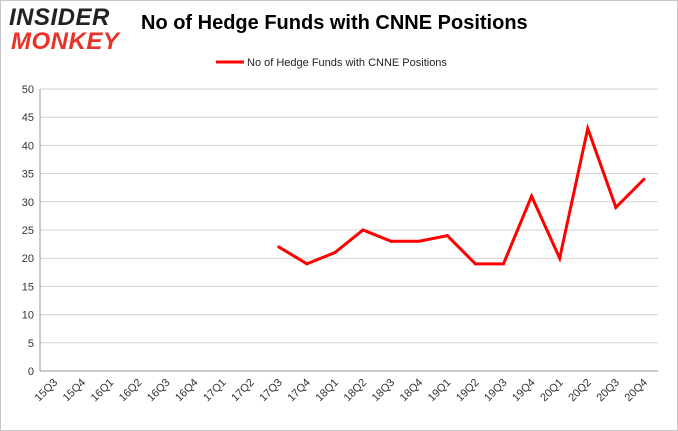 Image resolution: width=678 pixels, height=431 pixels. What do you see at coordinates (384, 391) in the screenshot?
I see `x-tick-label: 18Q3` at bounding box center [384, 391].